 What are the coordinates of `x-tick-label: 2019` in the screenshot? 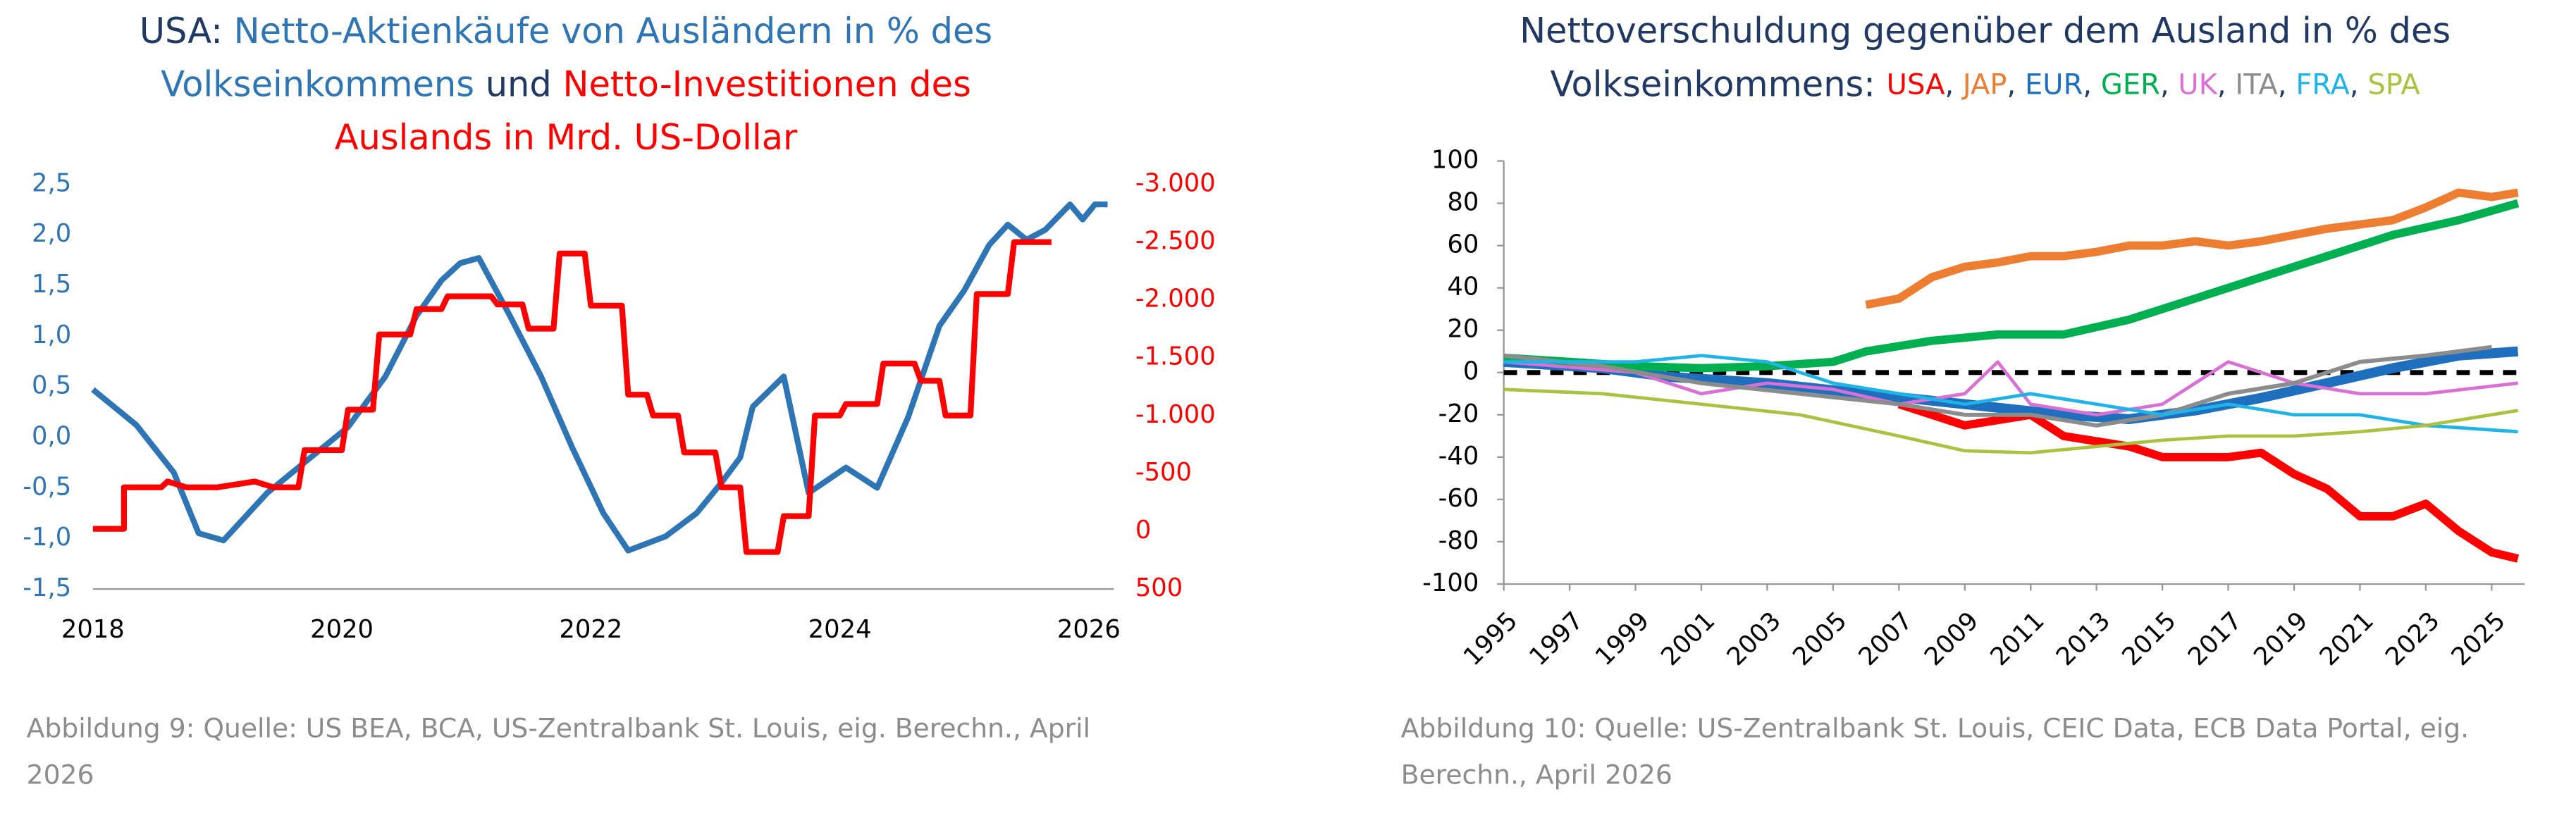 It's located at (2281, 640).